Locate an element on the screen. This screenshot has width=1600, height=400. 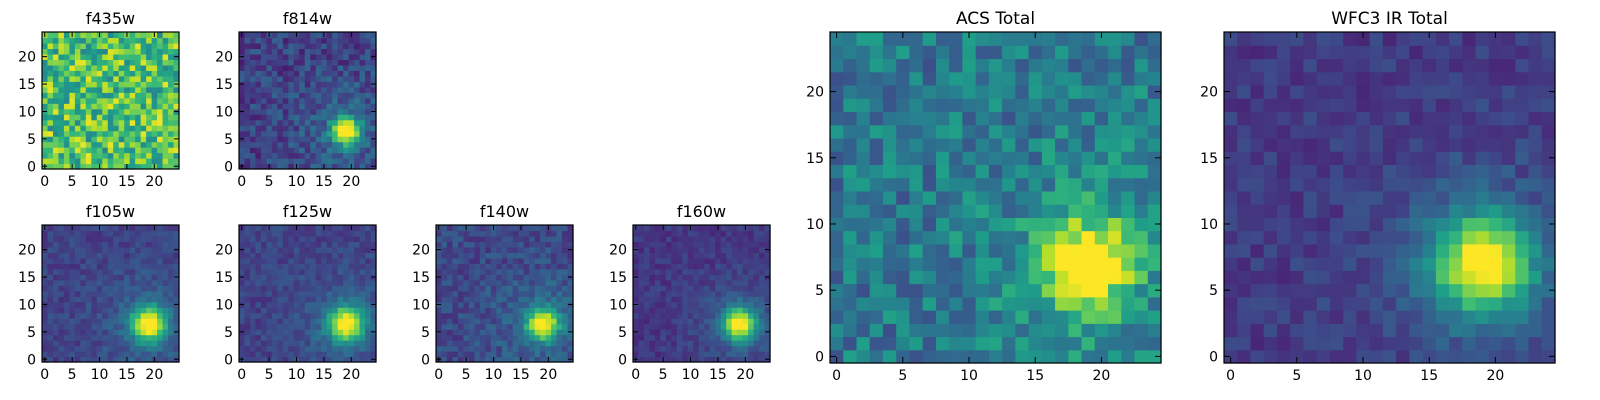
x-tick-label: 0 is located at coordinates (44, 182).